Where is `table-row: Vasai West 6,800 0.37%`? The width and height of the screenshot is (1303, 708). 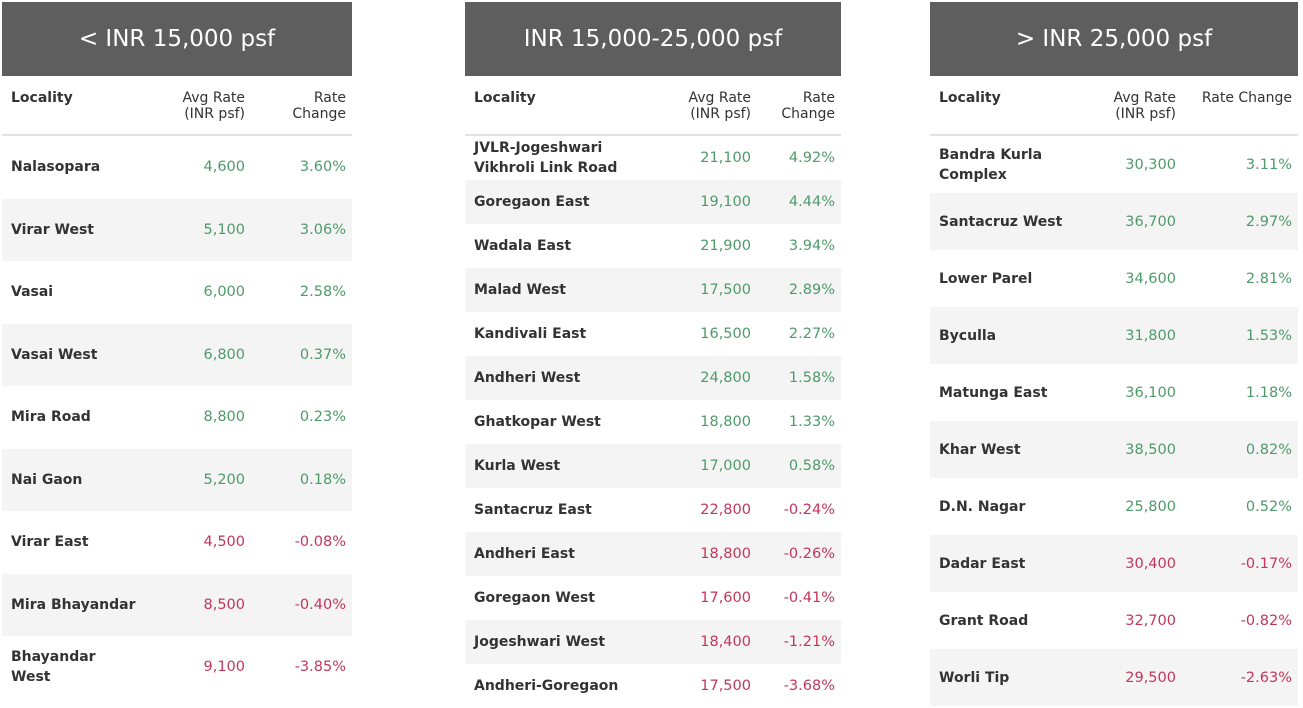 table-row: Vasai West 6,800 0.37% is located at coordinates (177, 354).